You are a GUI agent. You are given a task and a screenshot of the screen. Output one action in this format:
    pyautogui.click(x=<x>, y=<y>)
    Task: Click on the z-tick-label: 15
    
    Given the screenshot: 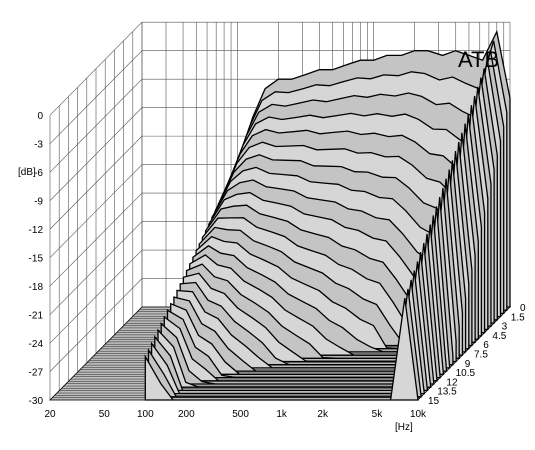 What is the action you would take?
    pyautogui.click(x=434, y=401)
    